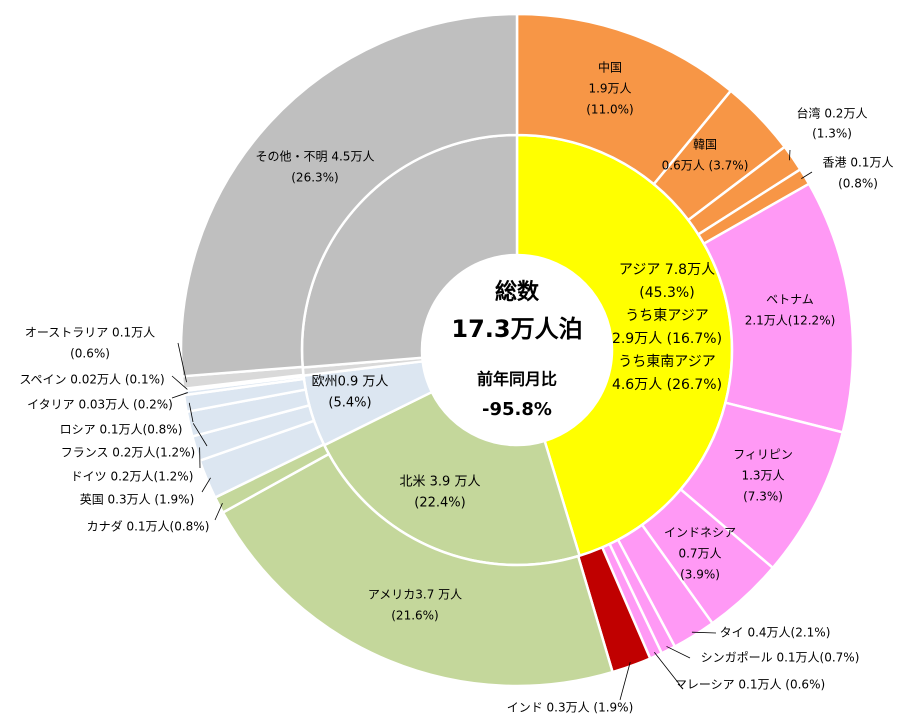  I want to click on segment-label: タイ 0.4万人(2.1%), so click(775, 633).